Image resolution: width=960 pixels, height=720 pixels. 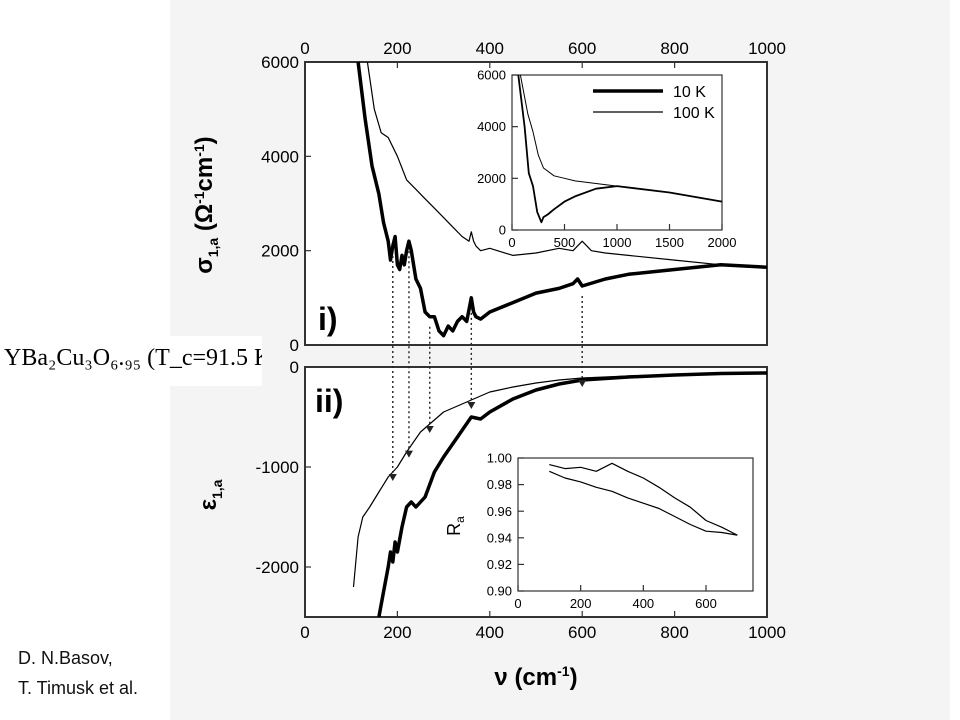 I want to click on x-top-tick-label: 600, so click(x=582, y=48).